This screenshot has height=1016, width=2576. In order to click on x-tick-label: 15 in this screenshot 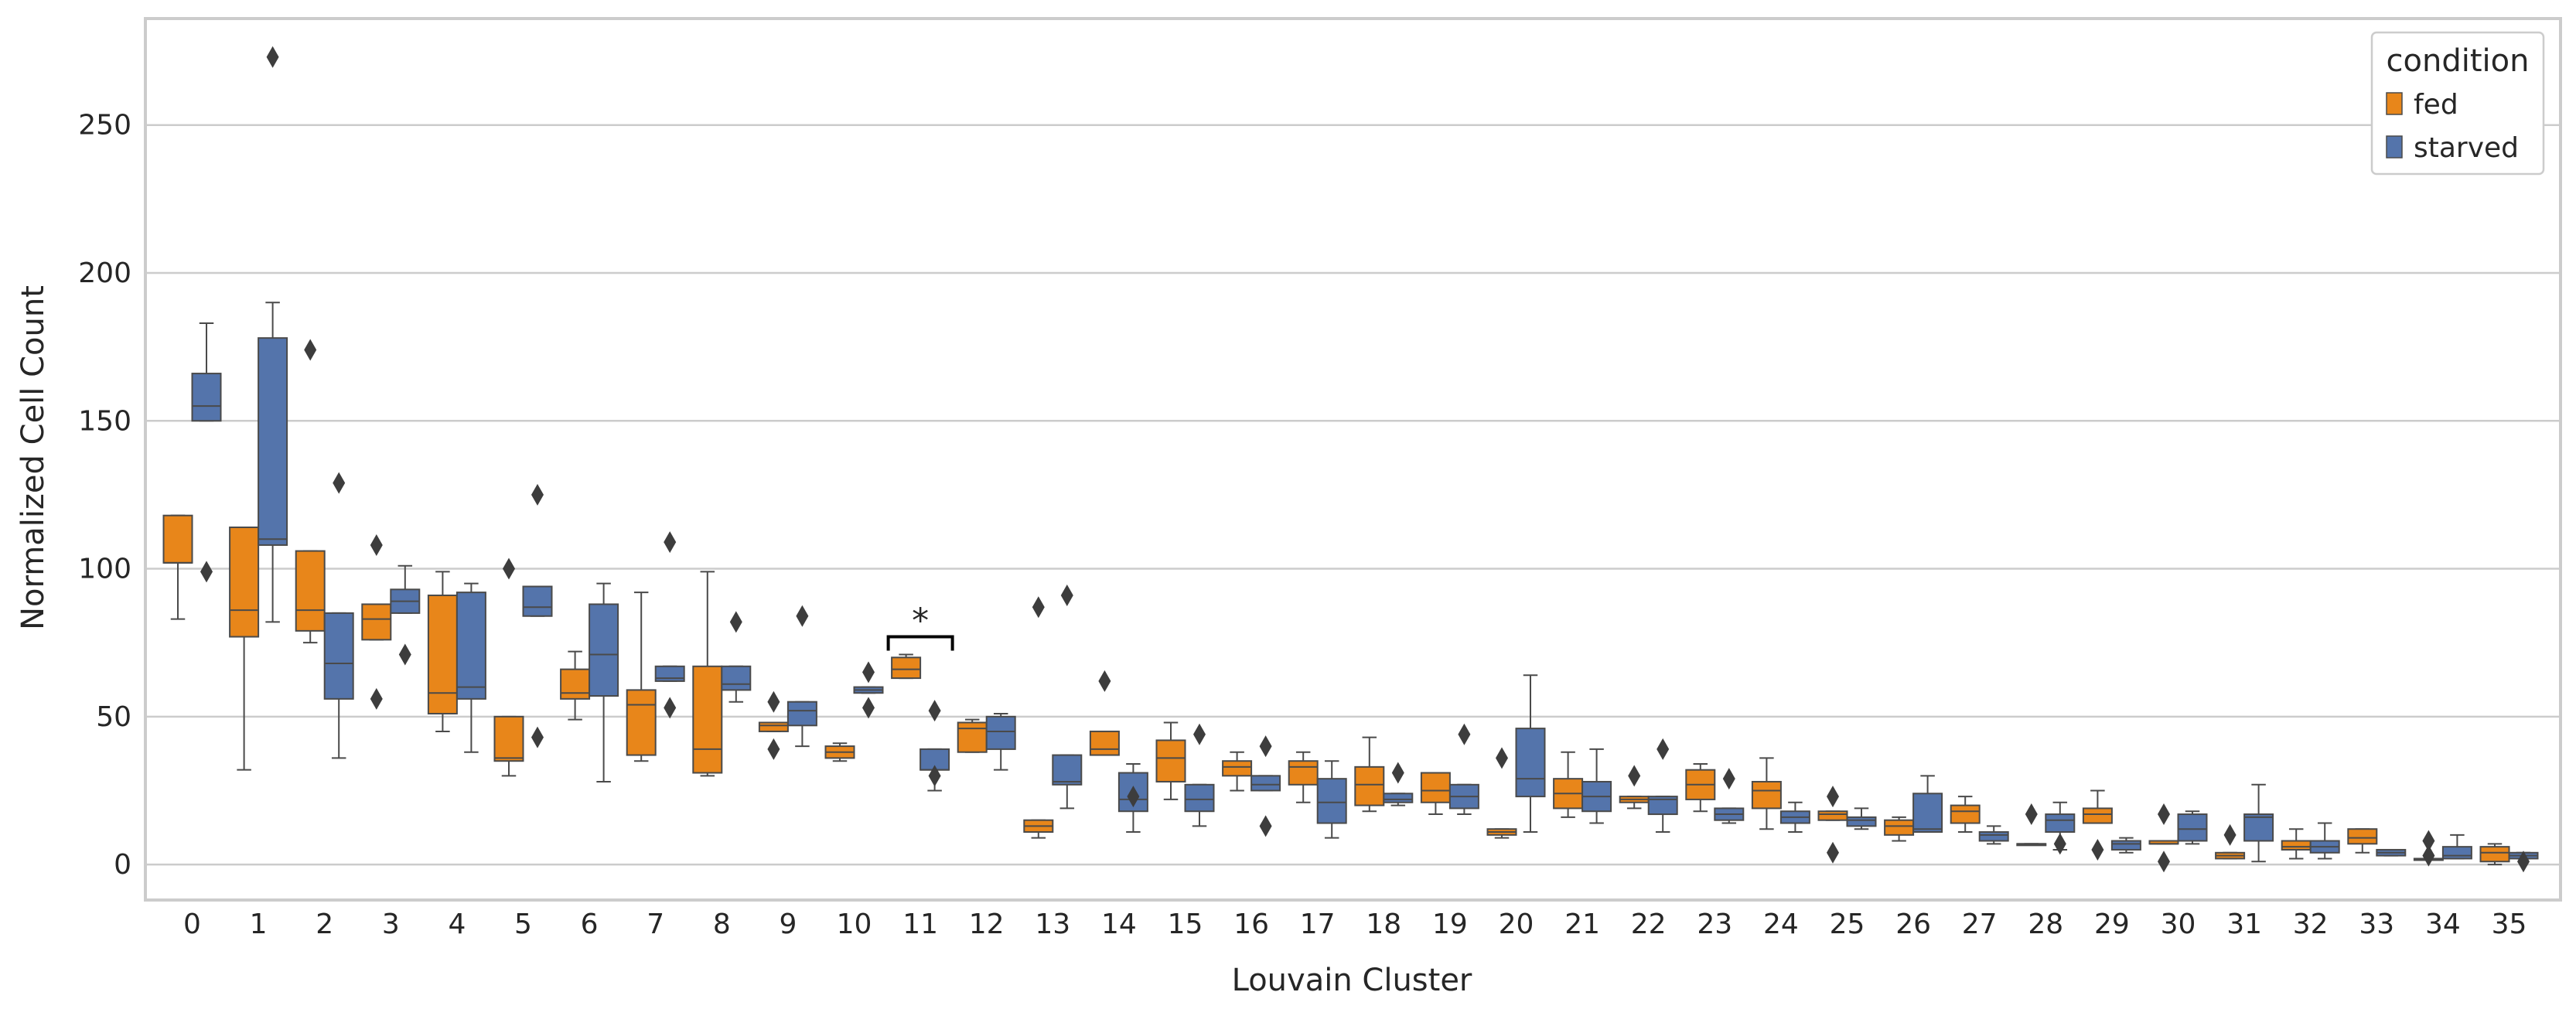, I will do `click(1185, 924)`.